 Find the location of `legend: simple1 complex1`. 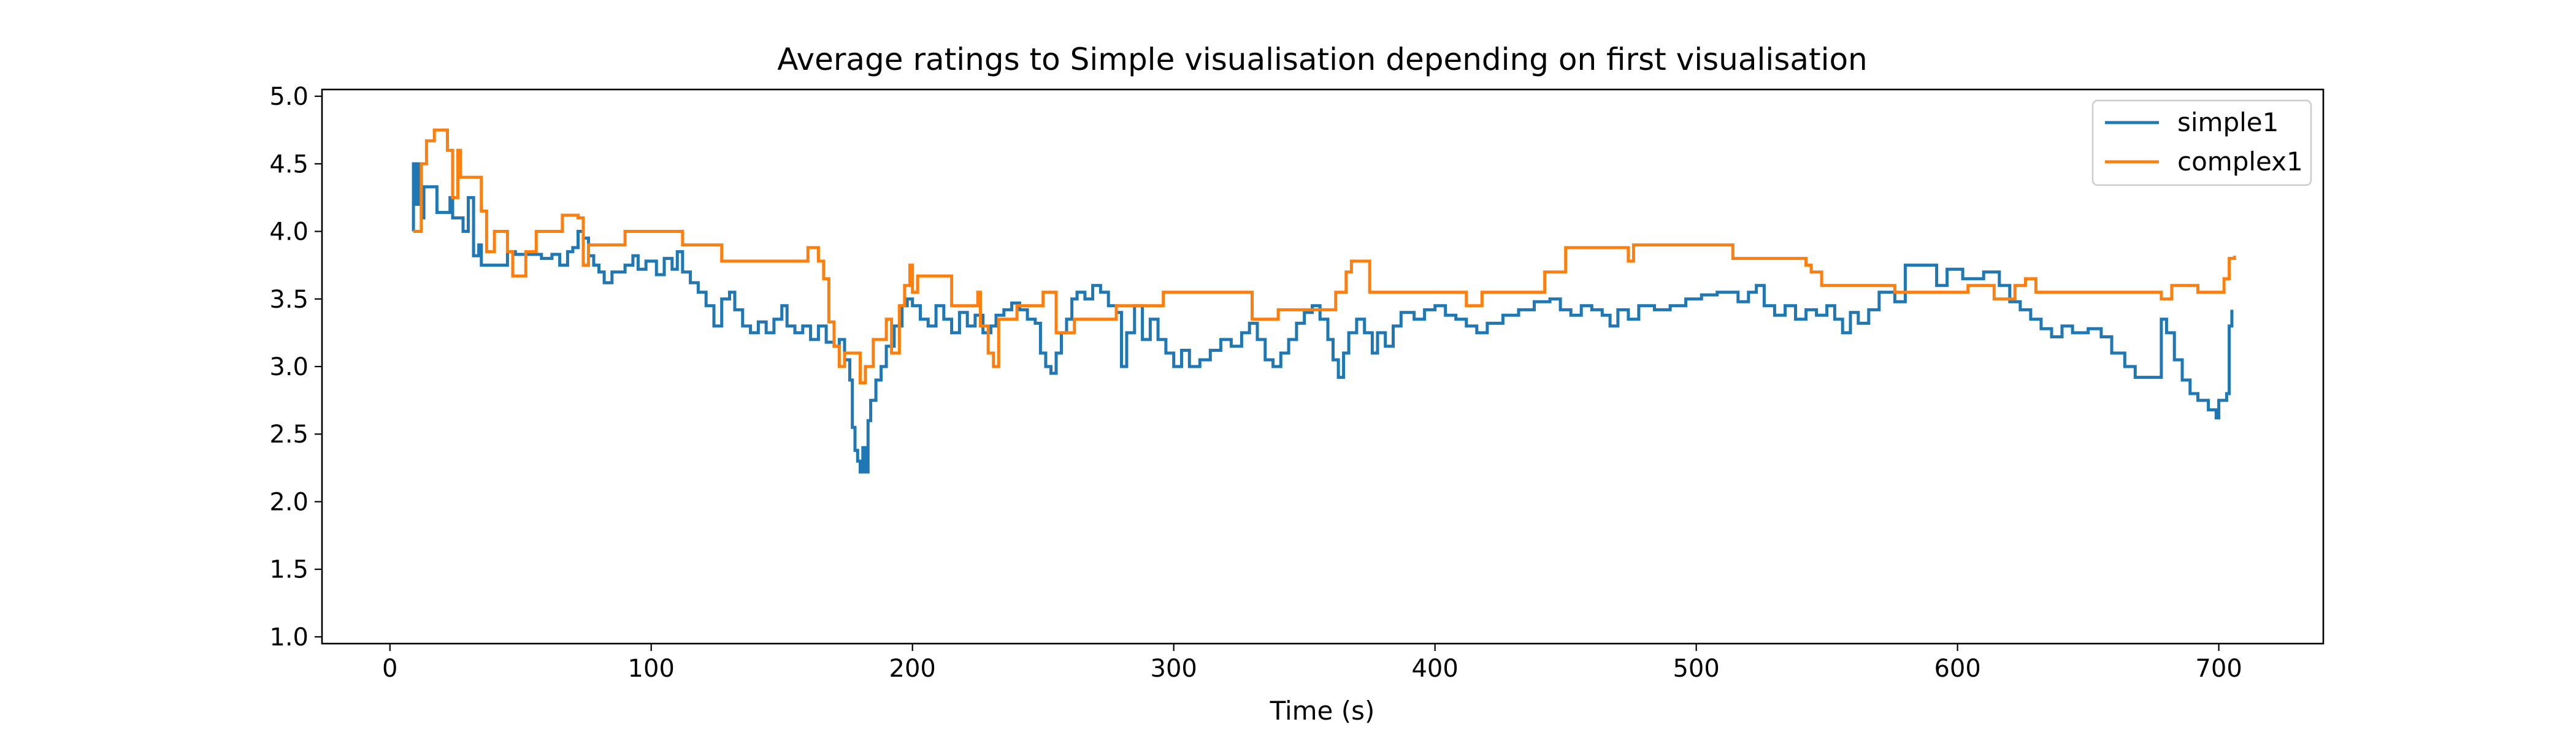

legend: simple1 complex1 is located at coordinates (2201, 142).